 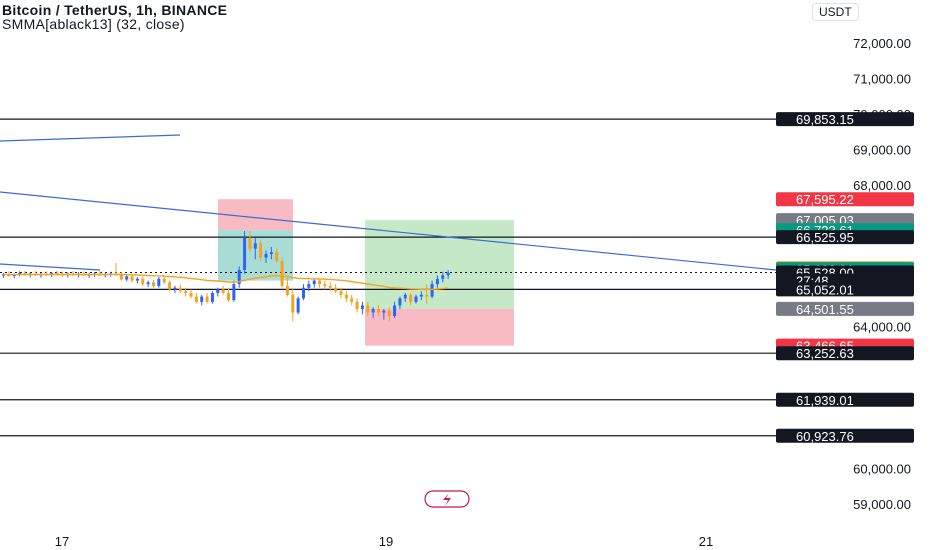 What do you see at coordinates (62, 541) in the screenshot?
I see `time-tick-label: 17` at bounding box center [62, 541].